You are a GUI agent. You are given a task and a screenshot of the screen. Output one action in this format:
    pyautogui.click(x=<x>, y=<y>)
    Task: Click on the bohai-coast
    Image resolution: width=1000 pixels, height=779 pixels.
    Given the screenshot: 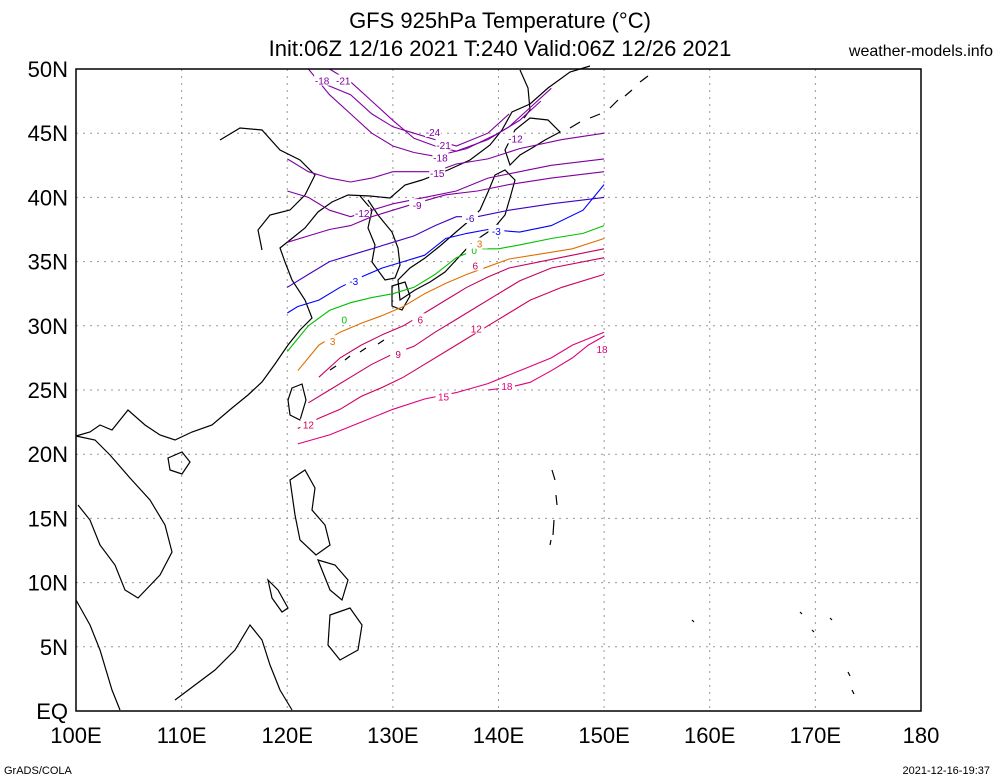 What is the action you would take?
    pyautogui.click(x=267, y=189)
    